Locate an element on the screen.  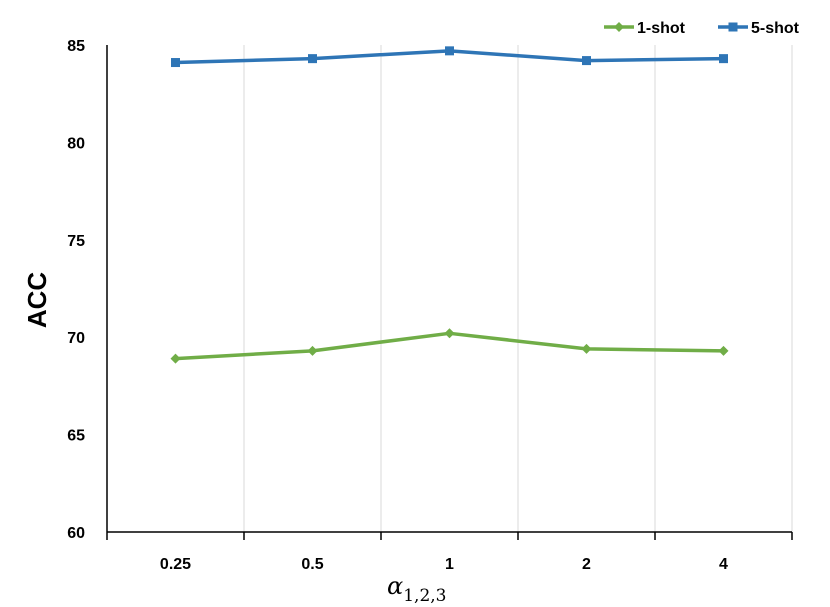
x-tick-label: 0.5 is located at coordinates (312, 564).